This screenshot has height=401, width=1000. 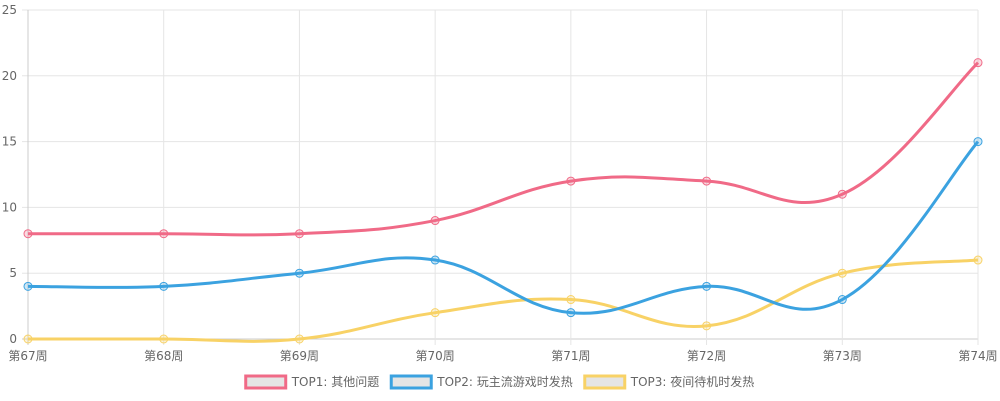 What do you see at coordinates (163, 356) in the screenshot?
I see `x-tick-label: 第68周` at bounding box center [163, 356].